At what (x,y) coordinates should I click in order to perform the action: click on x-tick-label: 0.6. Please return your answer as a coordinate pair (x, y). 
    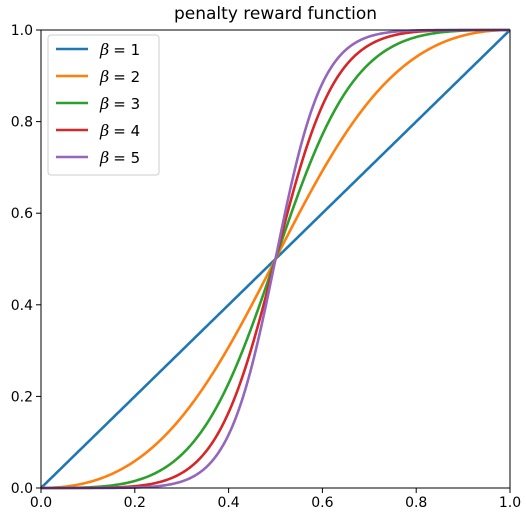
    Looking at the image, I should click on (322, 503).